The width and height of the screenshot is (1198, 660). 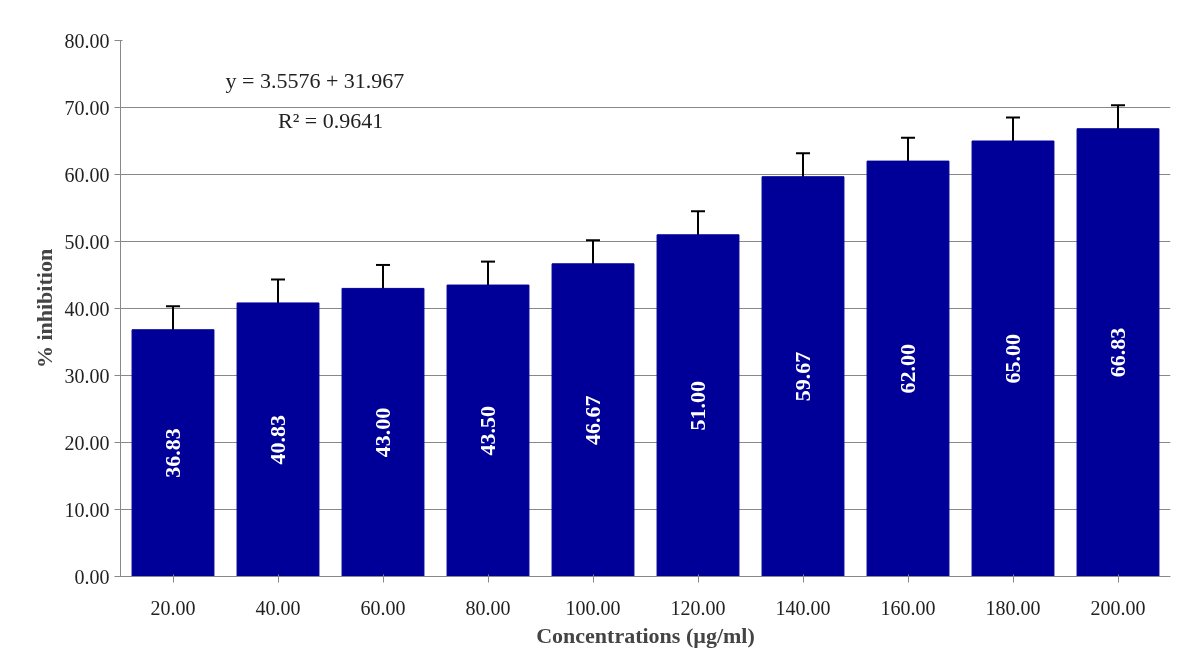 I want to click on annotation: R² = 0.9641, so click(x=331, y=121).